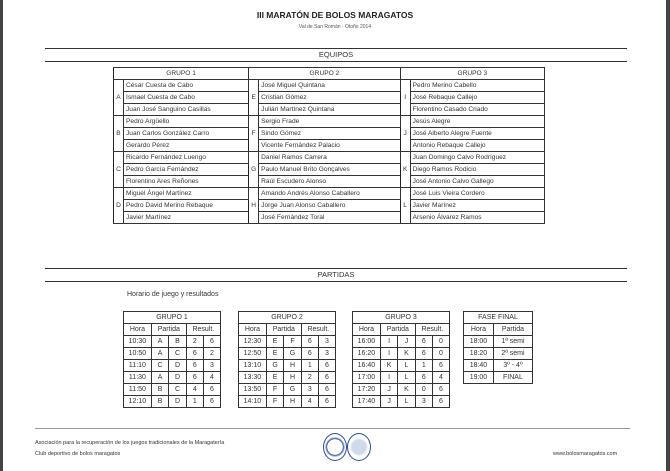 Image resolution: width=670 pixels, height=471 pixels. I want to click on score-b: 0, so click(441, 353).